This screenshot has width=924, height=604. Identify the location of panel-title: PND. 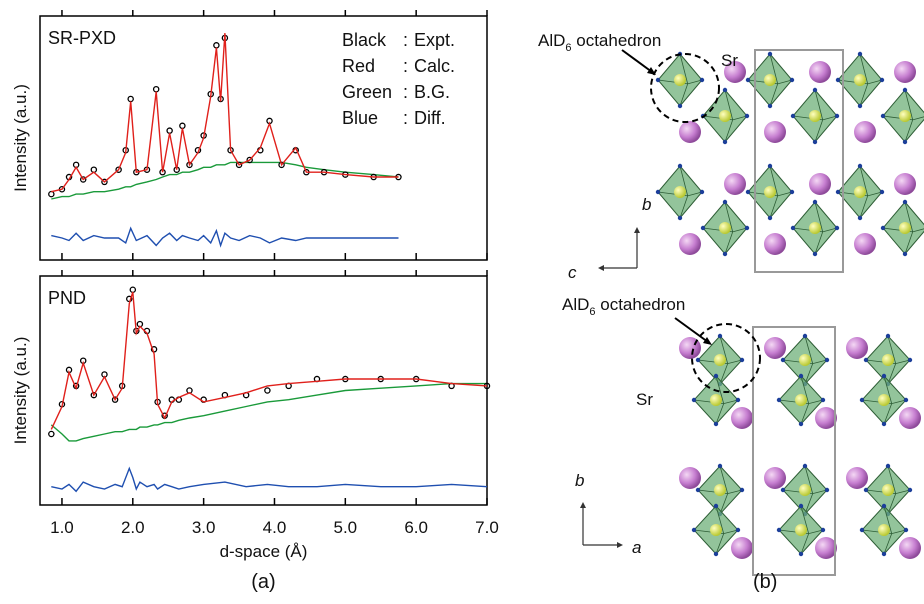
(67, 298).